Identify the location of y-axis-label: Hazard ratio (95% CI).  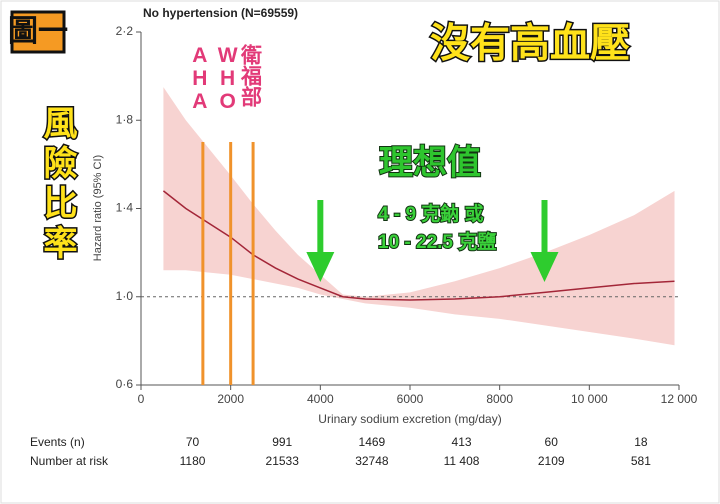
(98, 208).